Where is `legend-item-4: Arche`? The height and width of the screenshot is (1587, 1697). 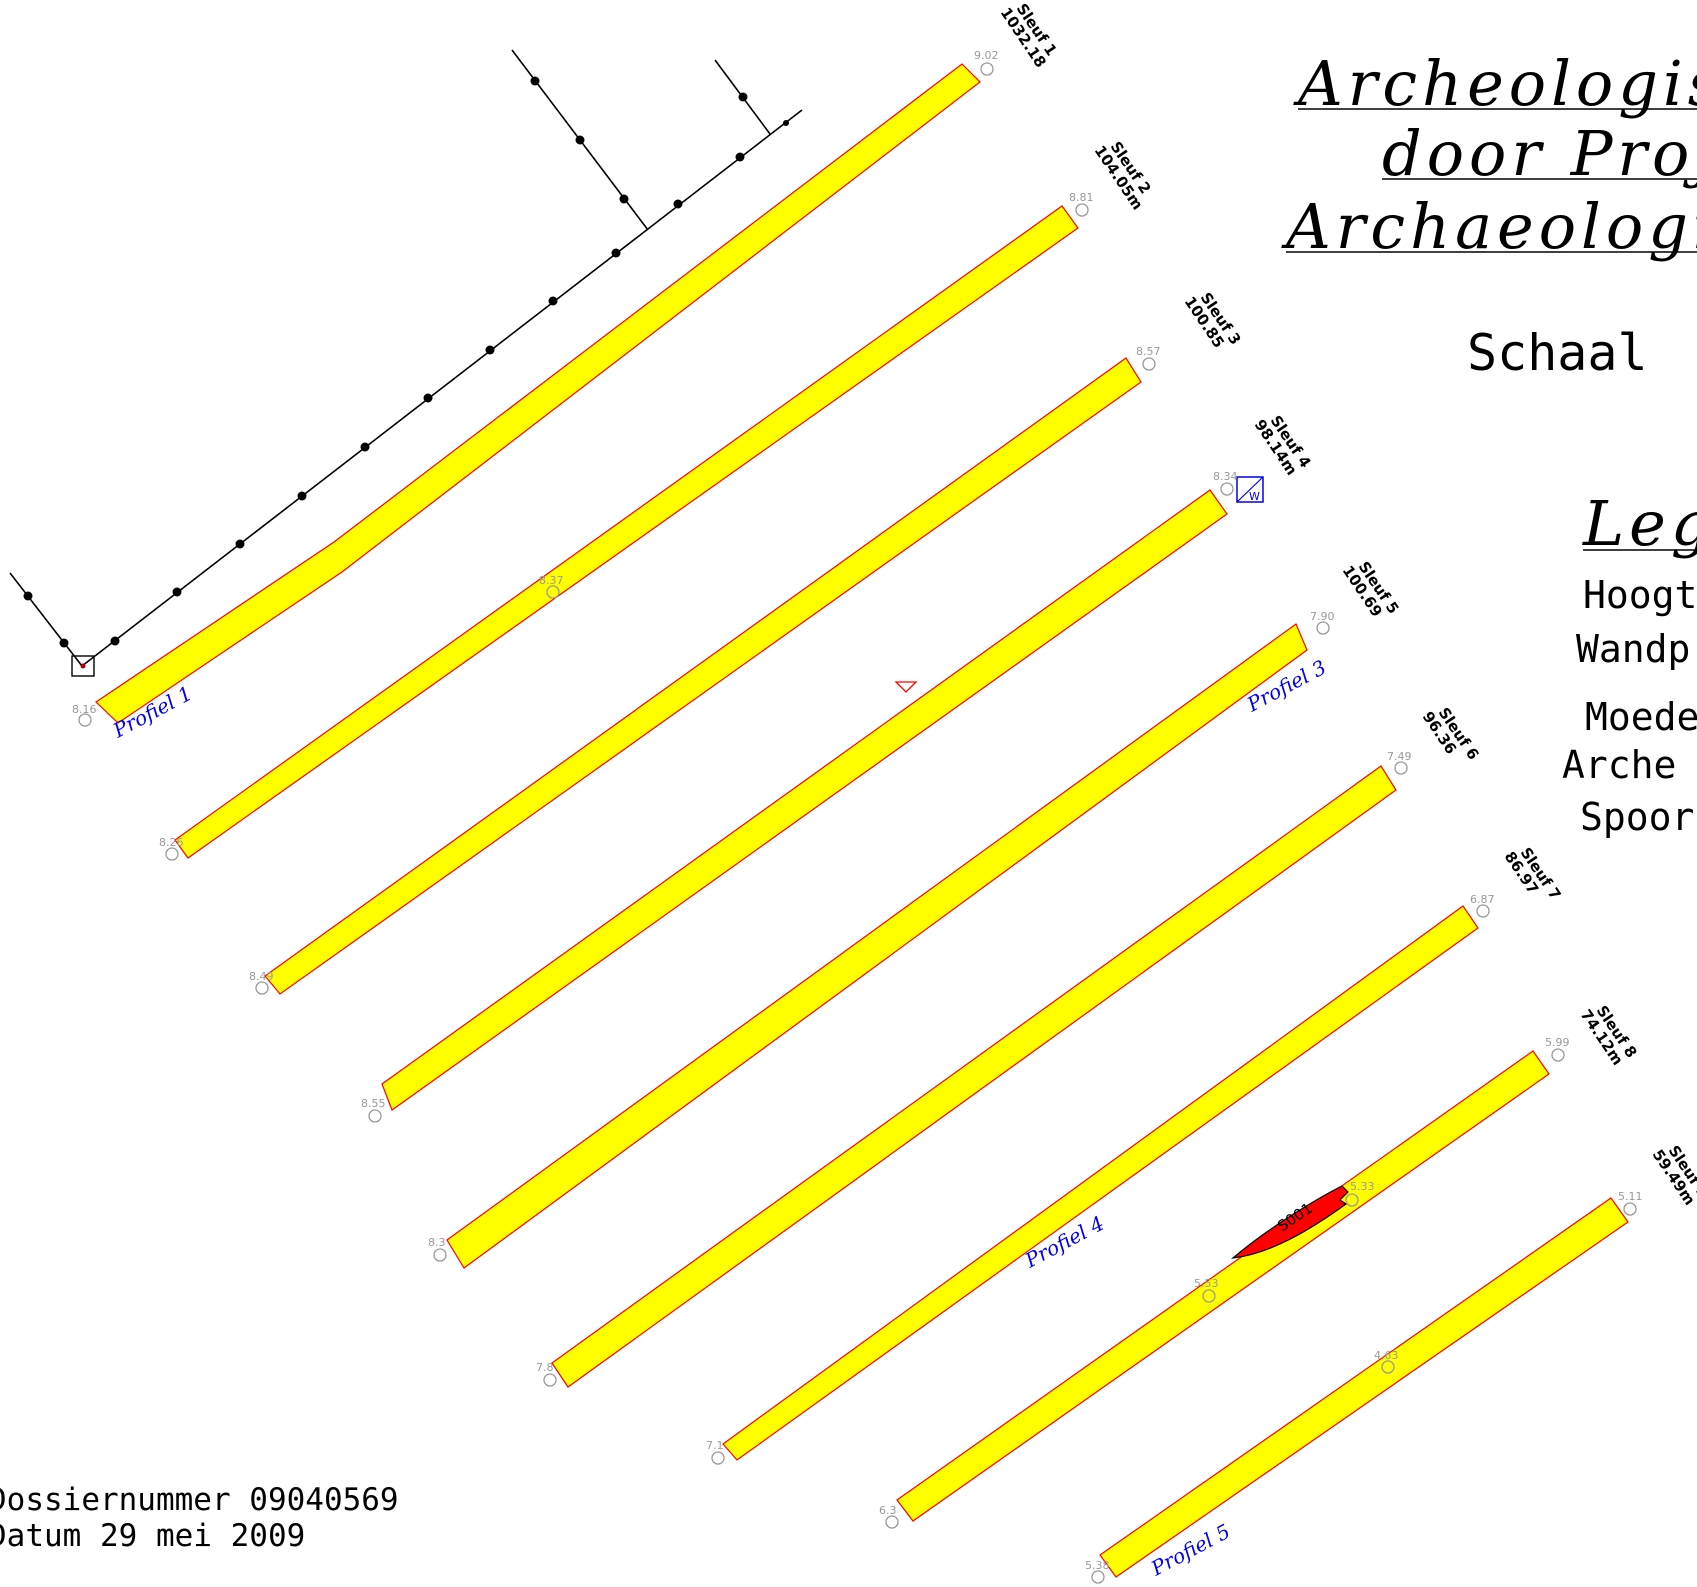
legend-item-4: Arche is located at coordinates (1619, 765).